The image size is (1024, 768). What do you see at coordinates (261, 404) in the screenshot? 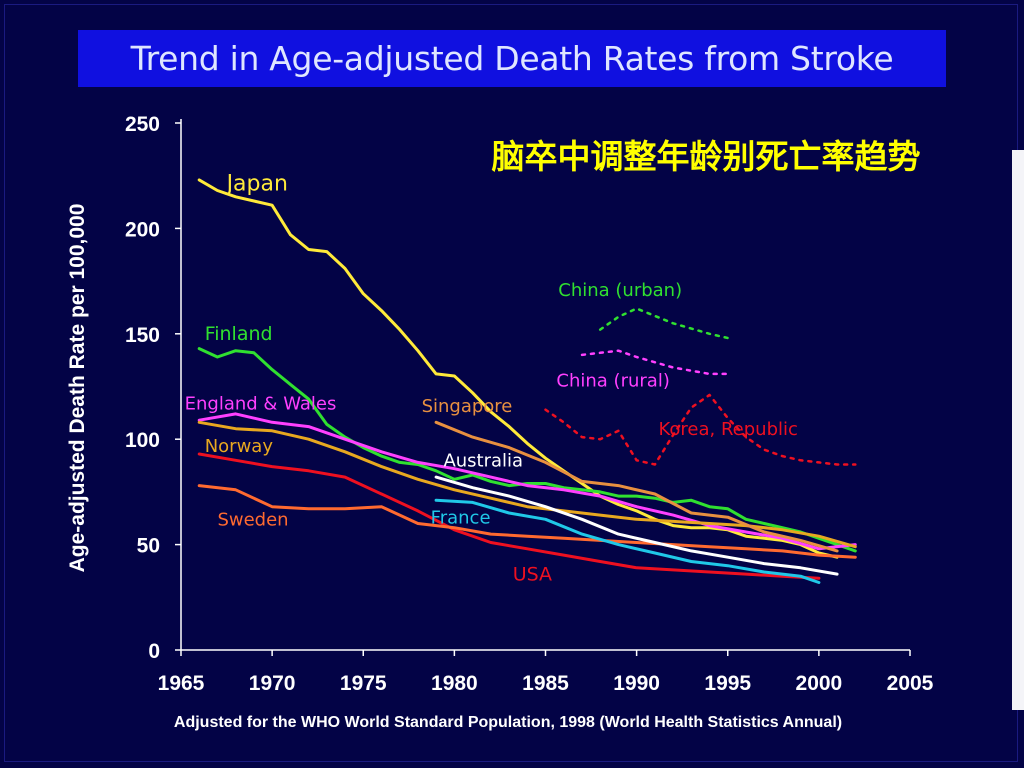
I see `series-label-england-wales: England & Wales` at bounding box center [261, 404].